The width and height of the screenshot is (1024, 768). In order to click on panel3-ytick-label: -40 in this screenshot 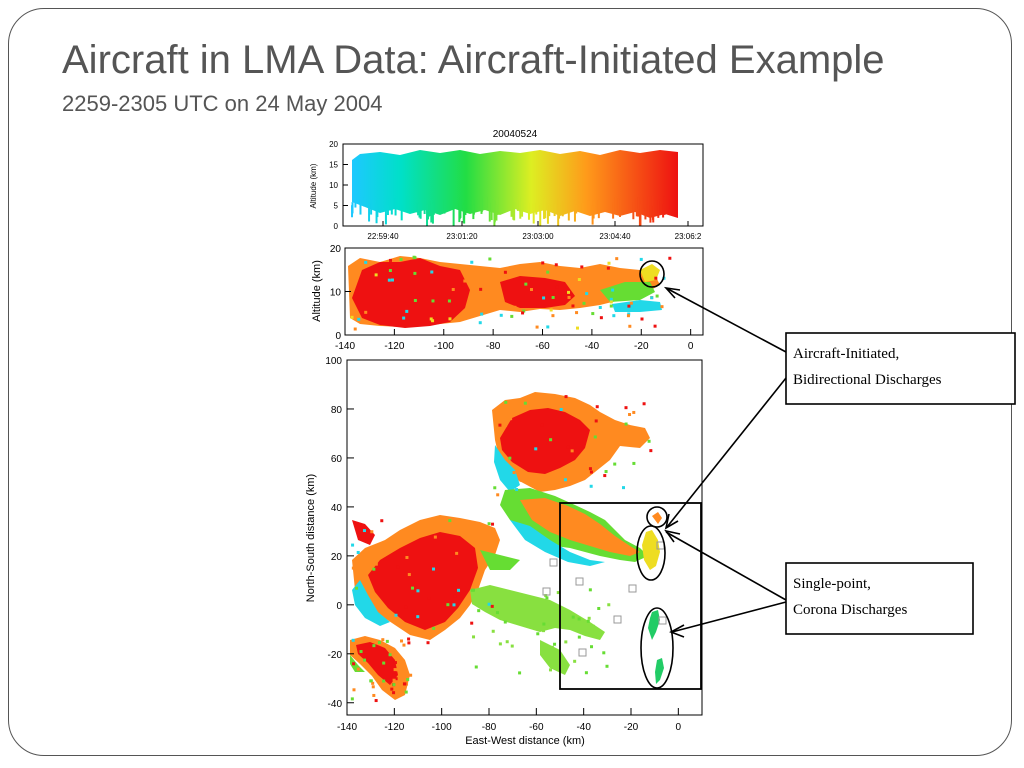, I will do `click(335, 704)`.